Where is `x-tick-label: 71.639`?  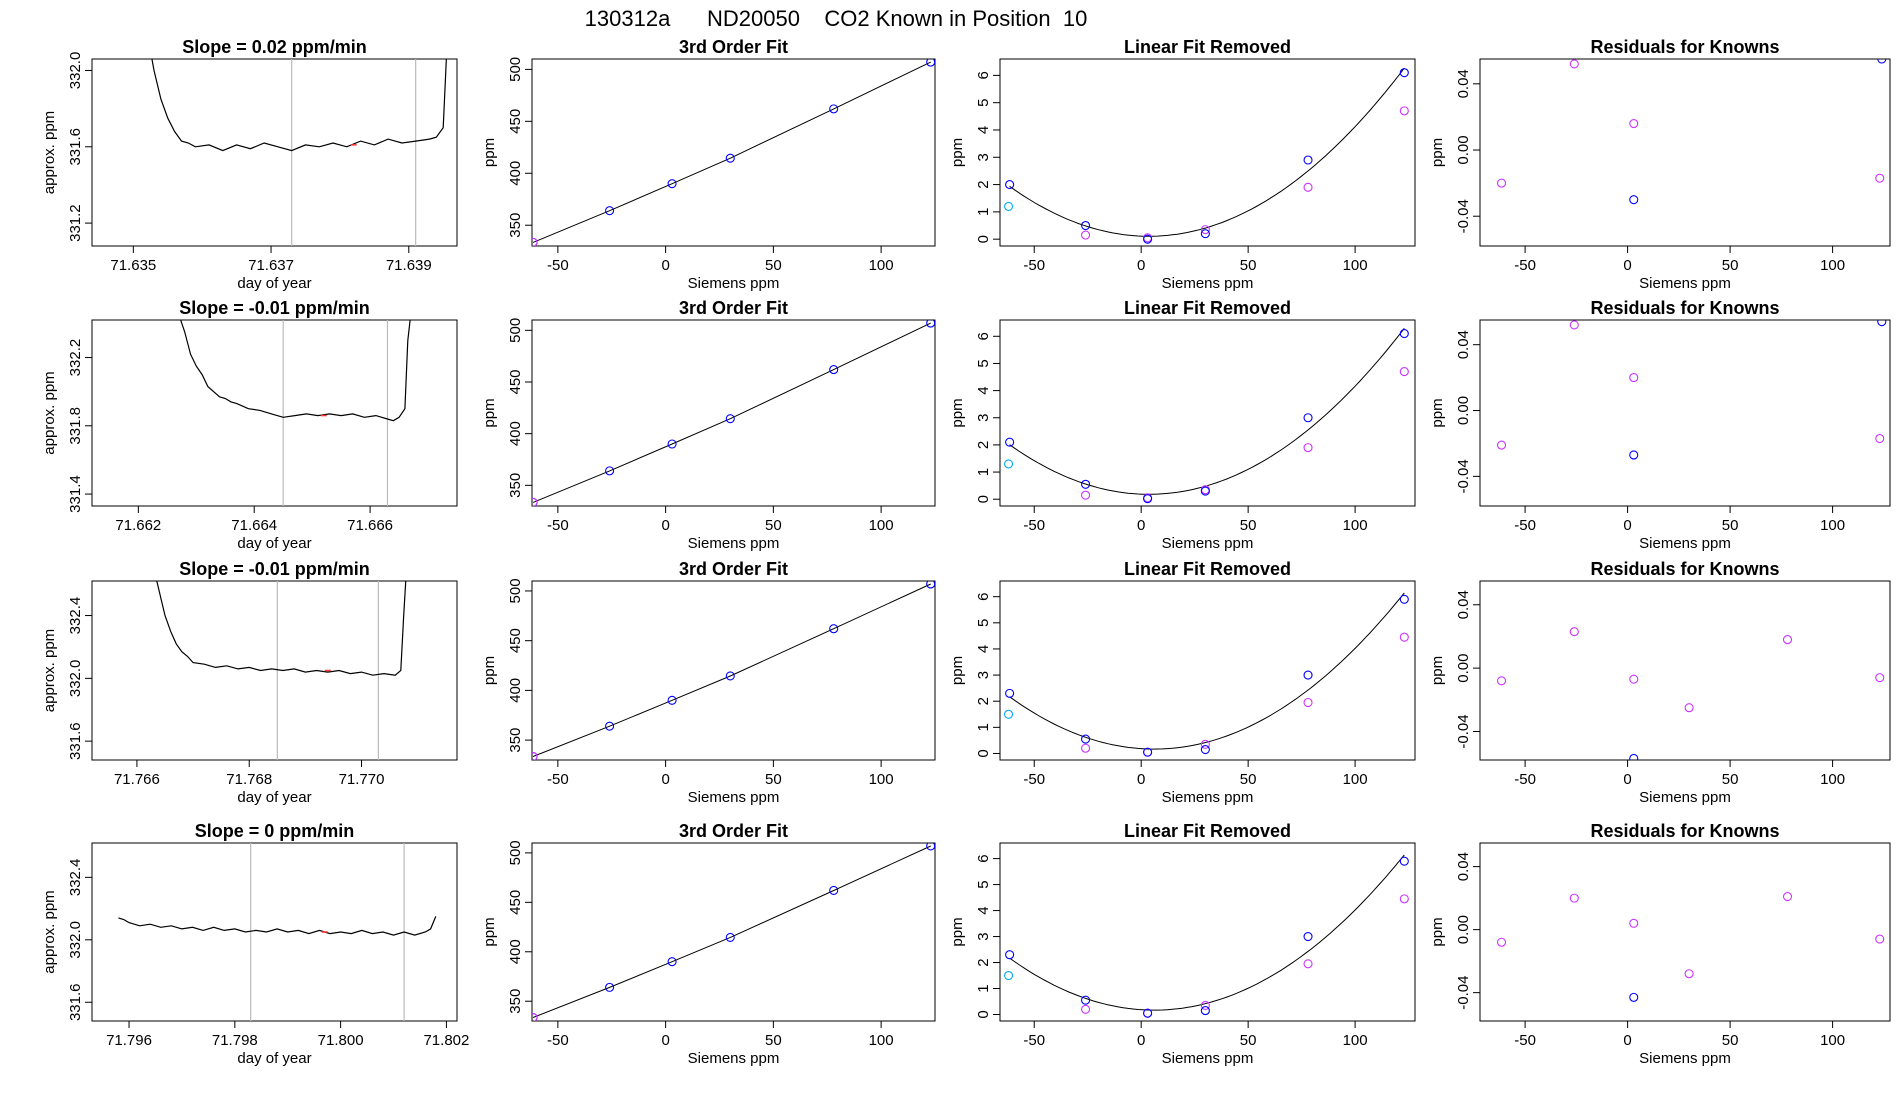 x-tick-label: 71.639 is located at coordinates (409, 265).